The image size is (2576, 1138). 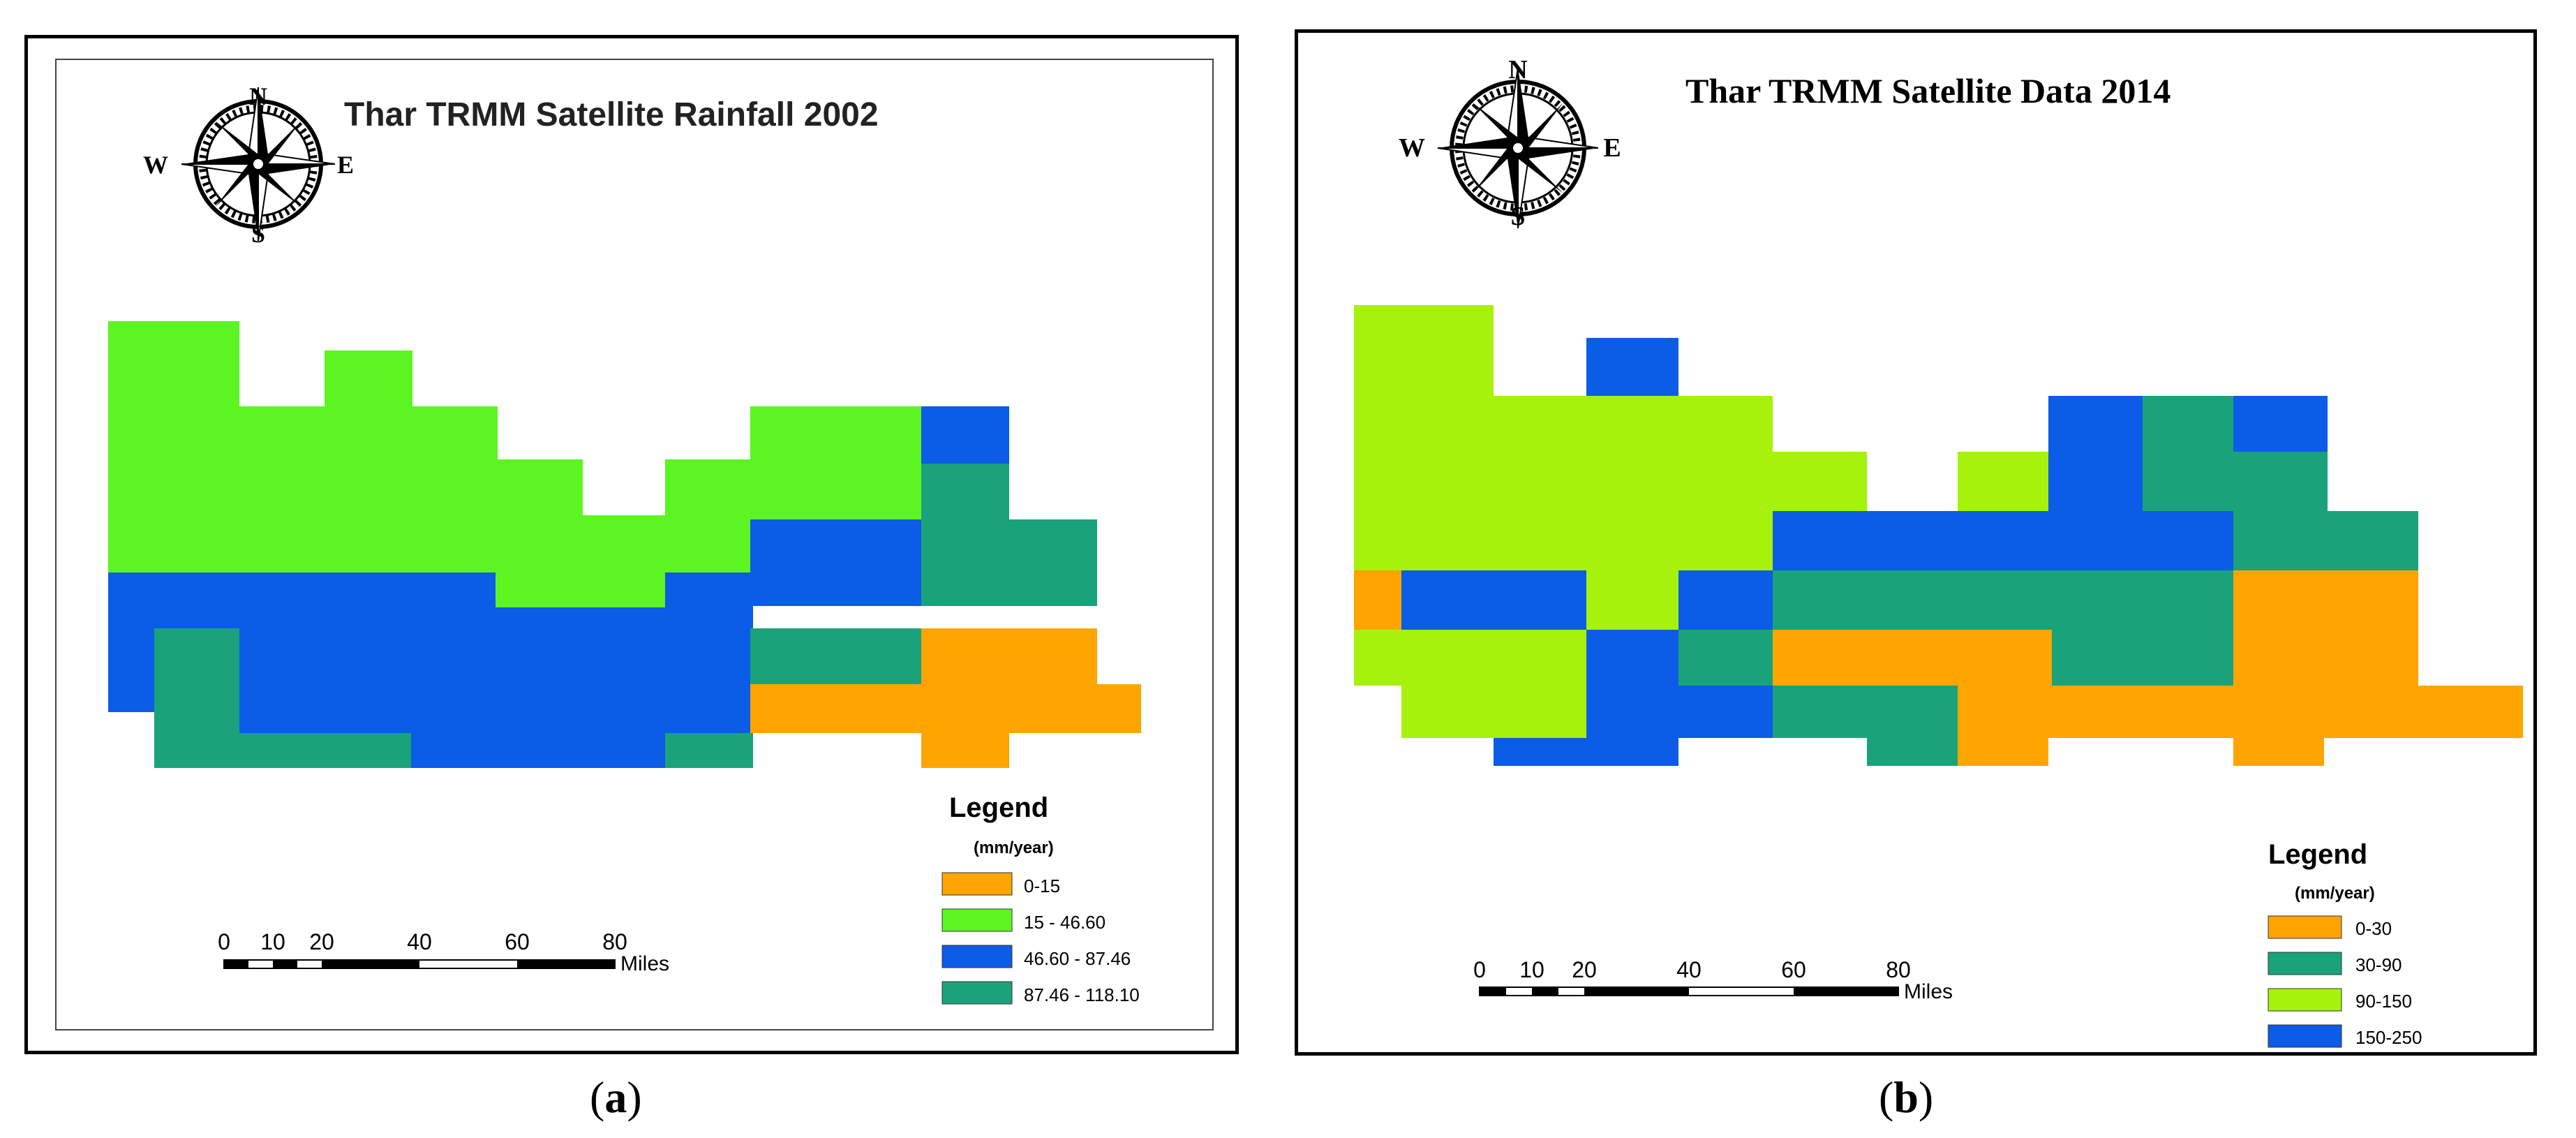 I want to click on scale-tick-label: 60, so click(x=1793, y=969).